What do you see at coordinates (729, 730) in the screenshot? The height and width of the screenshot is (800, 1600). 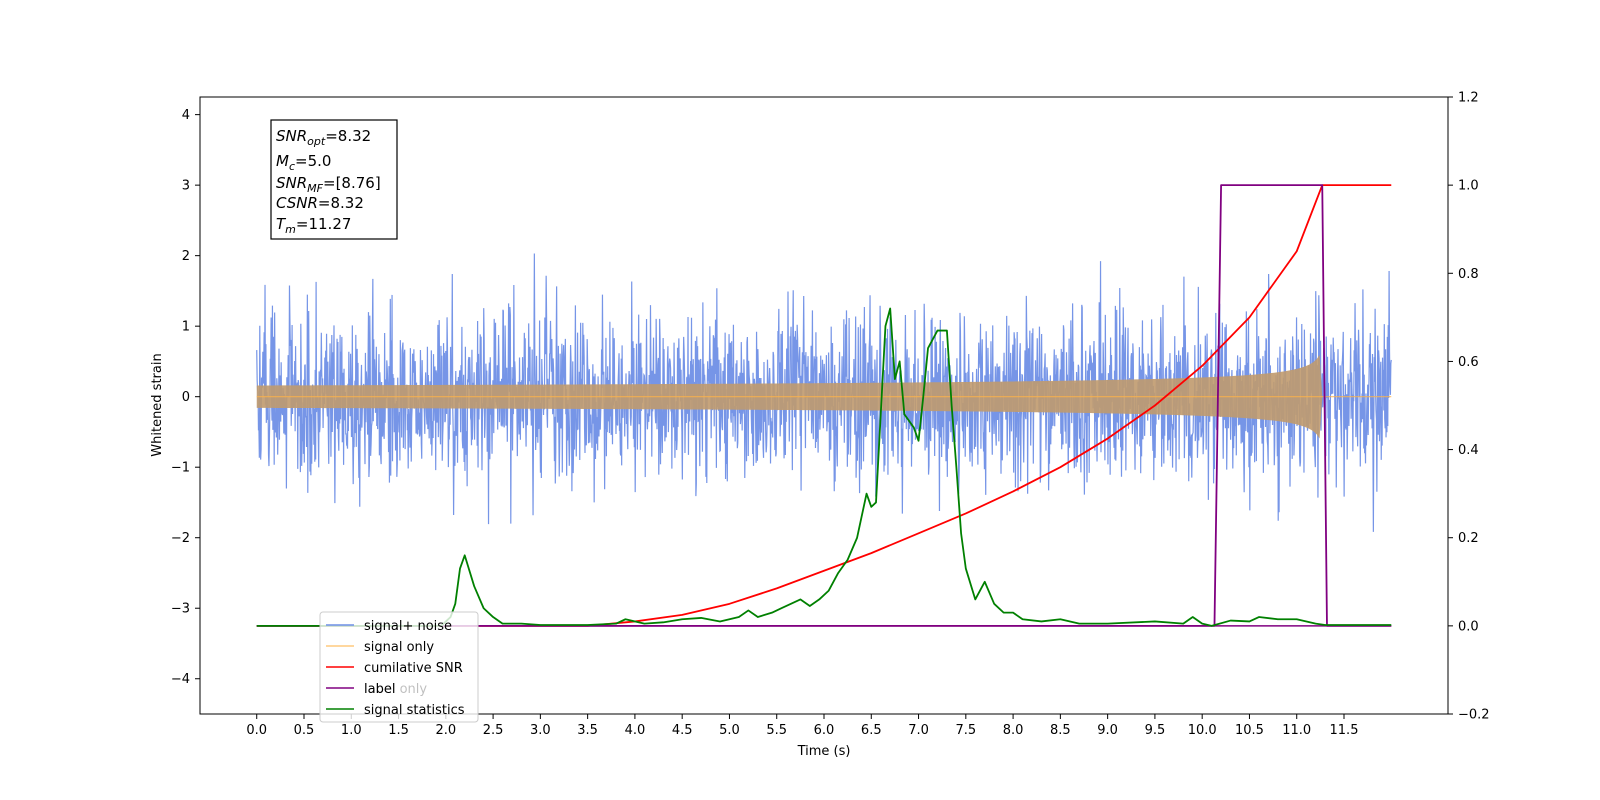 I see `x-tick-label: 5.0` at bounding box center [729, 730].